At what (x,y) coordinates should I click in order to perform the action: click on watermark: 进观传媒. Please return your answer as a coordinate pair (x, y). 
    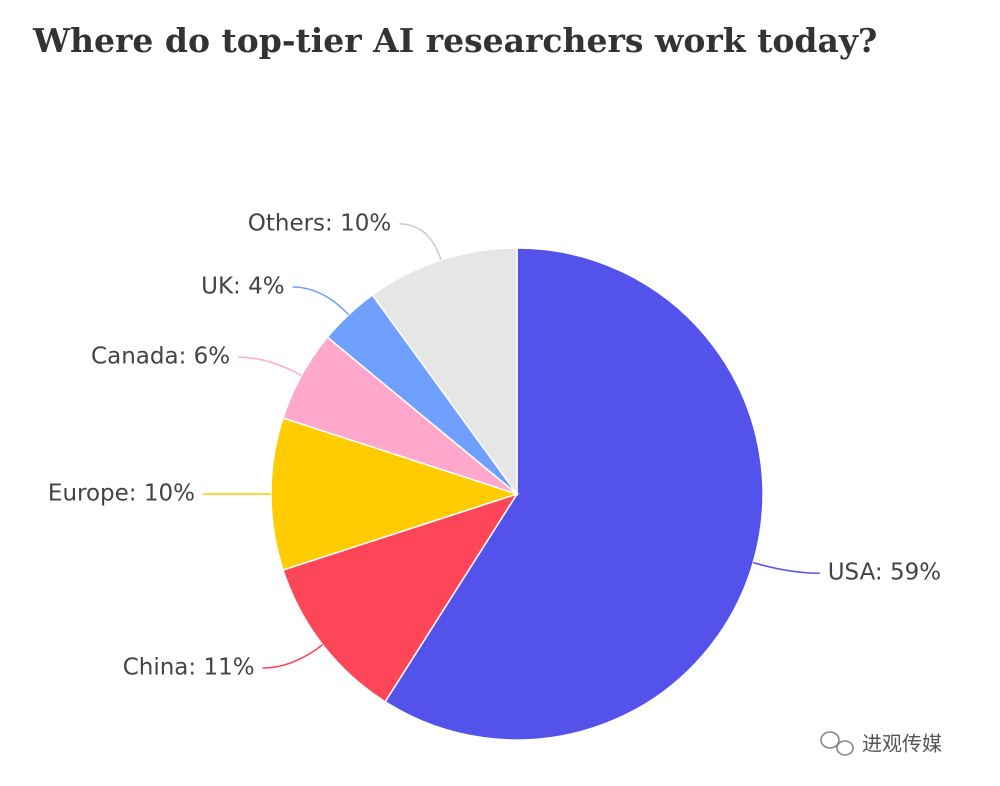
    Looking at the image, I should click on (902, 744).